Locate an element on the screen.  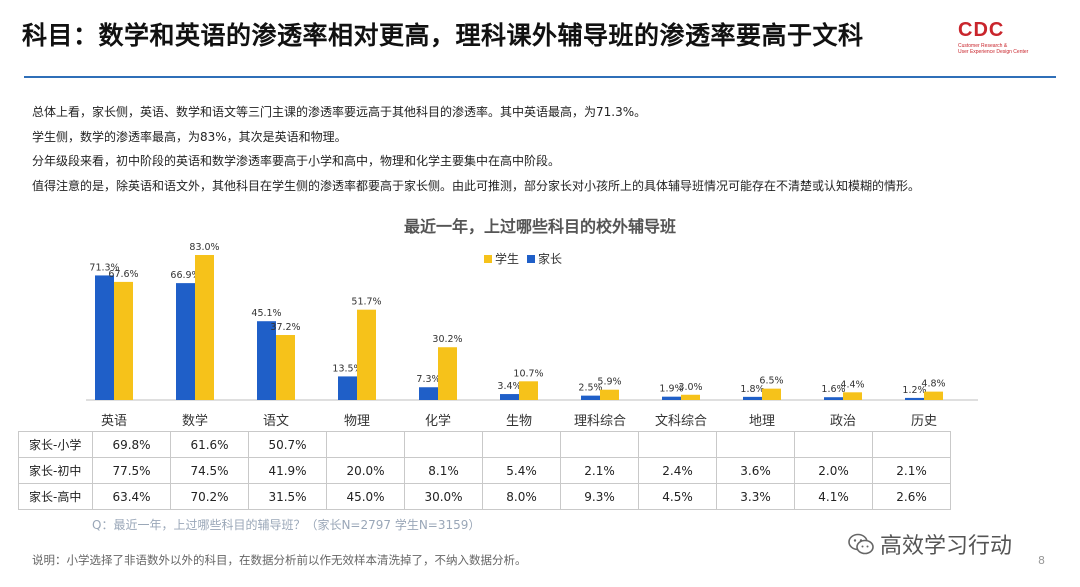
table-cell: 45.0% is located at coordinates (365, 496).